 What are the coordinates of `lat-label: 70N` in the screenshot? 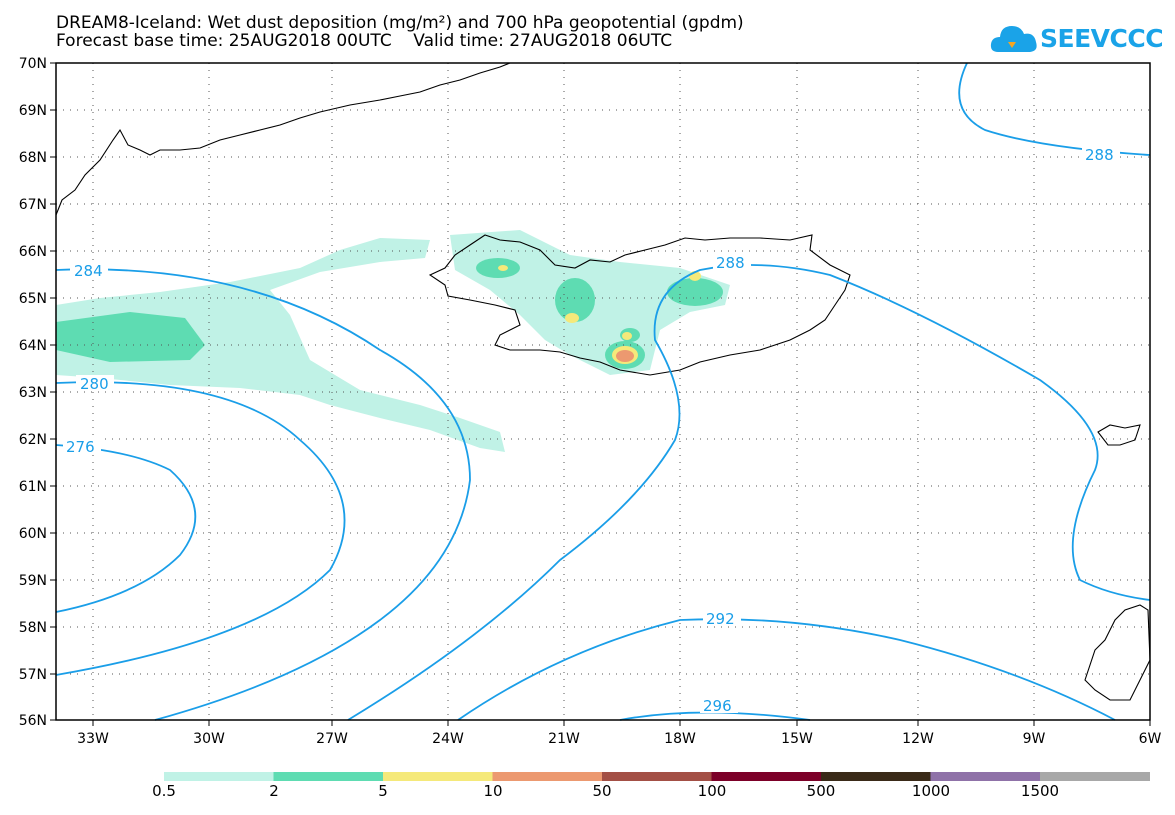 It's located at (33, 64).